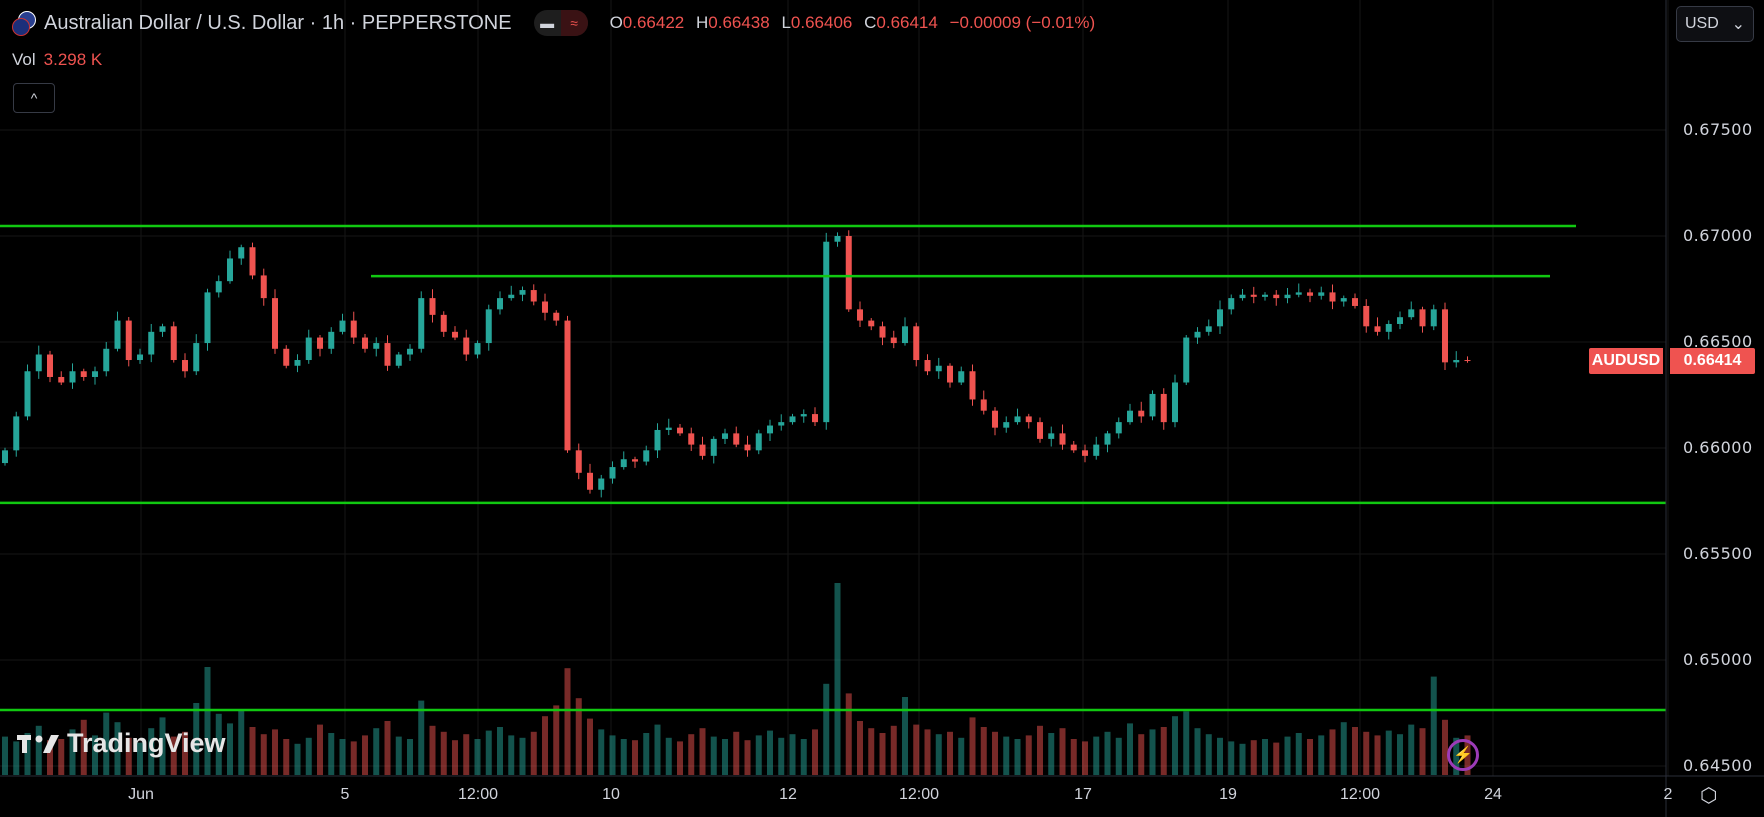  Describe the element at coordinates (574, 23) in the screenshot. I see `approx-icon: ≈` at that location.